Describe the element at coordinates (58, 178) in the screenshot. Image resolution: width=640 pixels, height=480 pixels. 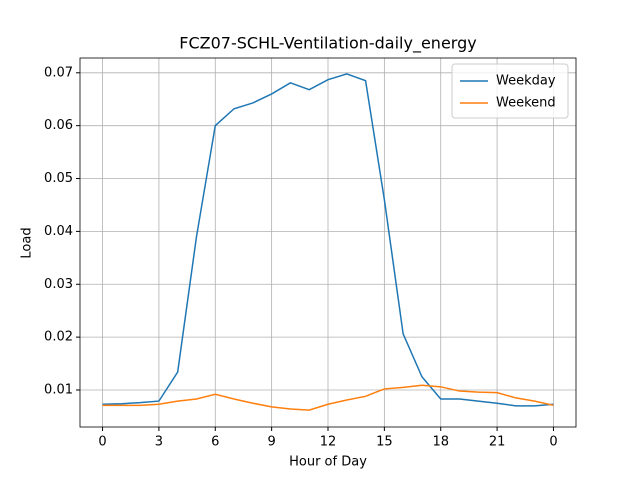
I see `y-tick-label: 0.05` at that location.